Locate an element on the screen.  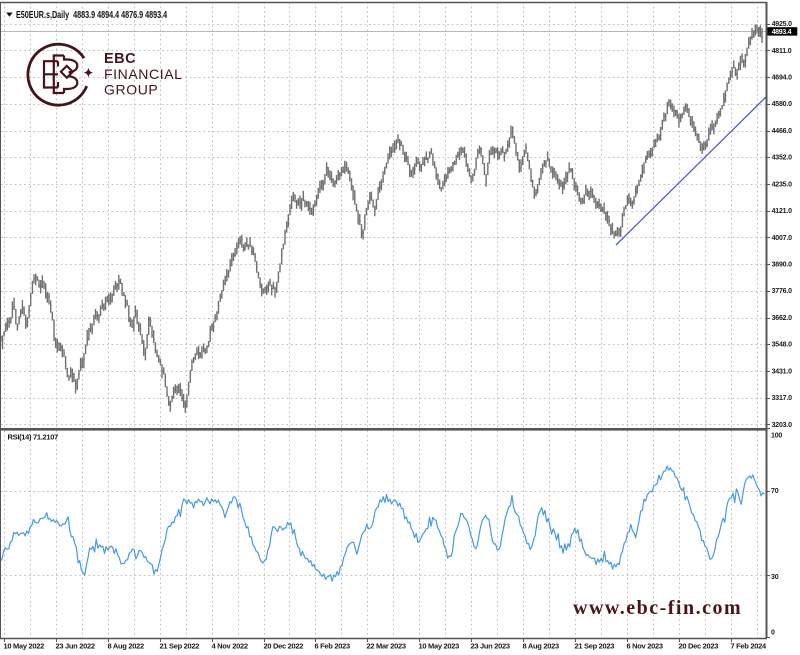
svg-text: RSI(14) 71.2107 is located at coordinates (33, 437).